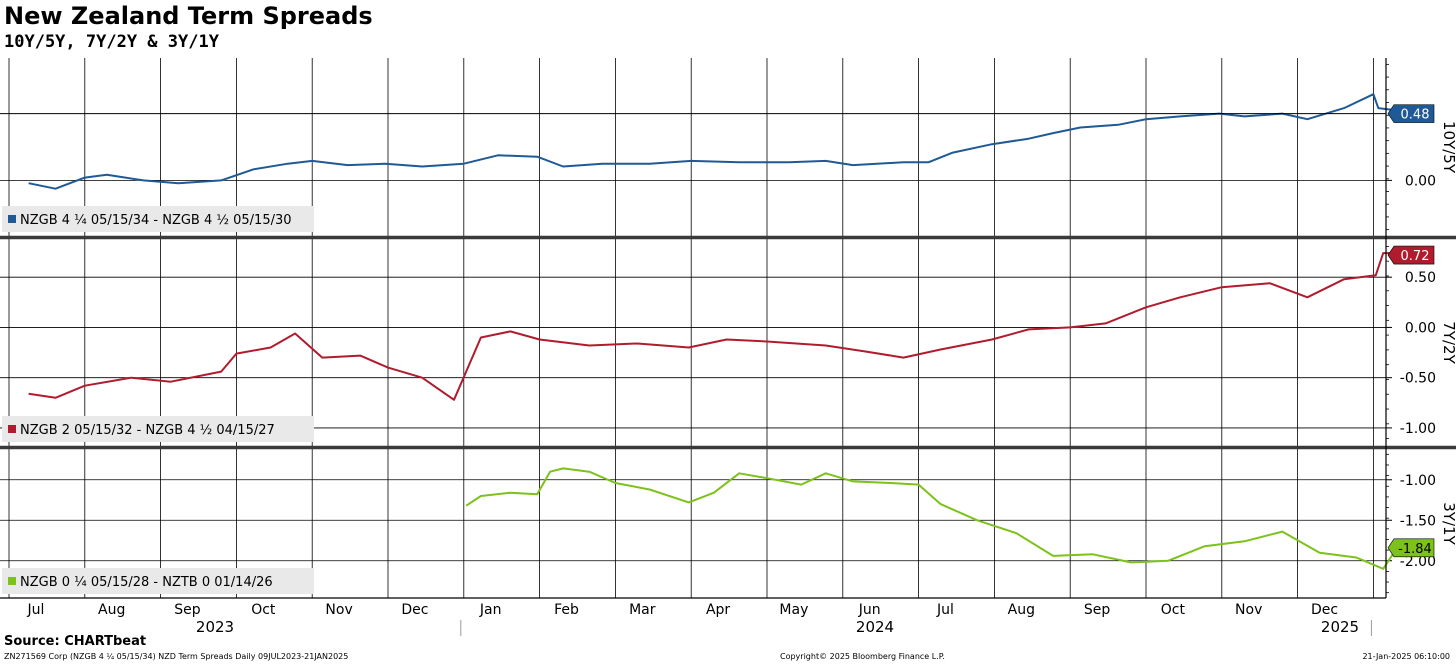 The height and width of the screenshot is (665, 1456). I want to click on legend-label: NZGB 4 ¼ 05/15/34 - NZGB 4 ½ 05/15/30, so click(156, 220).